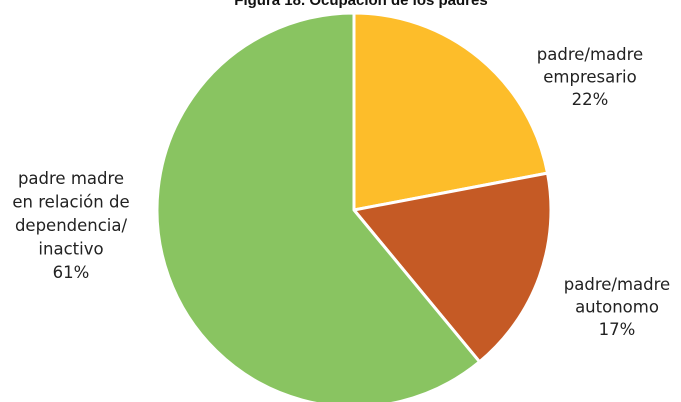 The height and width of the screenshot is (402, 681). Describe the element at coordinates (70, 249) in the screenshot. I see `label-line: inactivo` at that location.